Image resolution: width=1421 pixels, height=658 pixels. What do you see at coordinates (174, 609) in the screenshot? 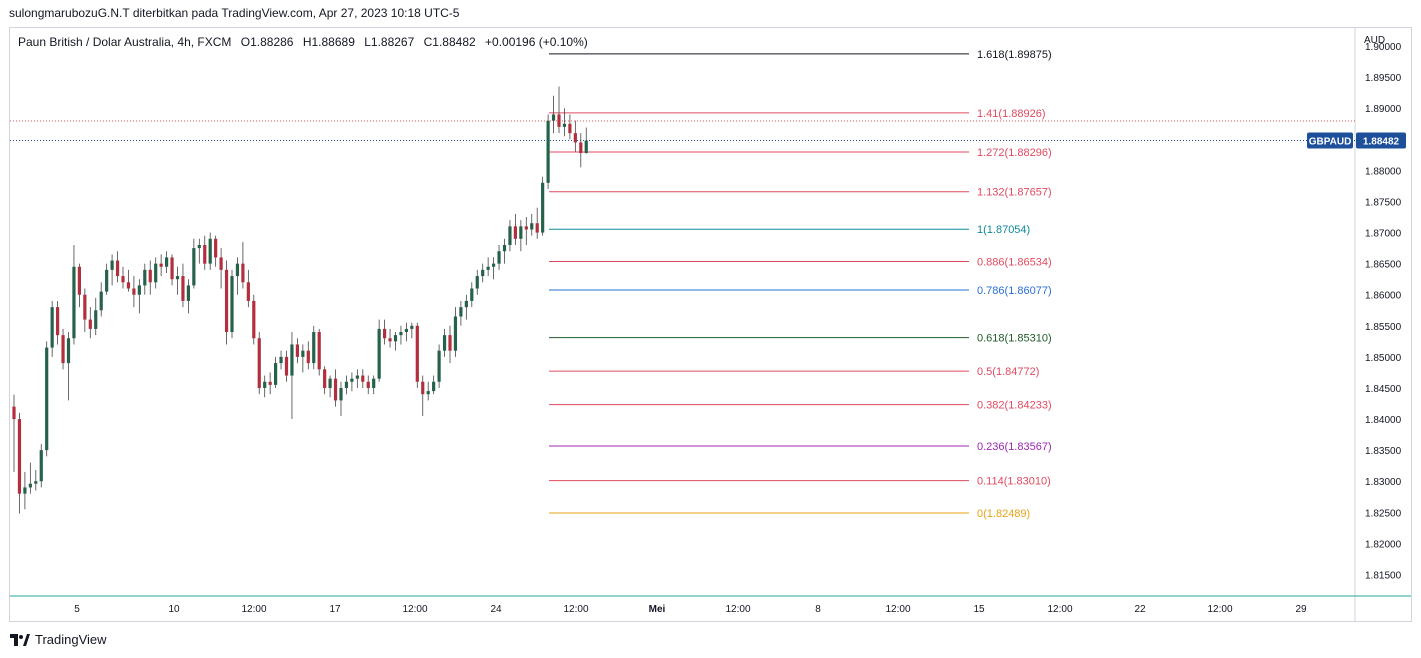
I see `time-tick-label: 10` at bounding box center [174, 609].